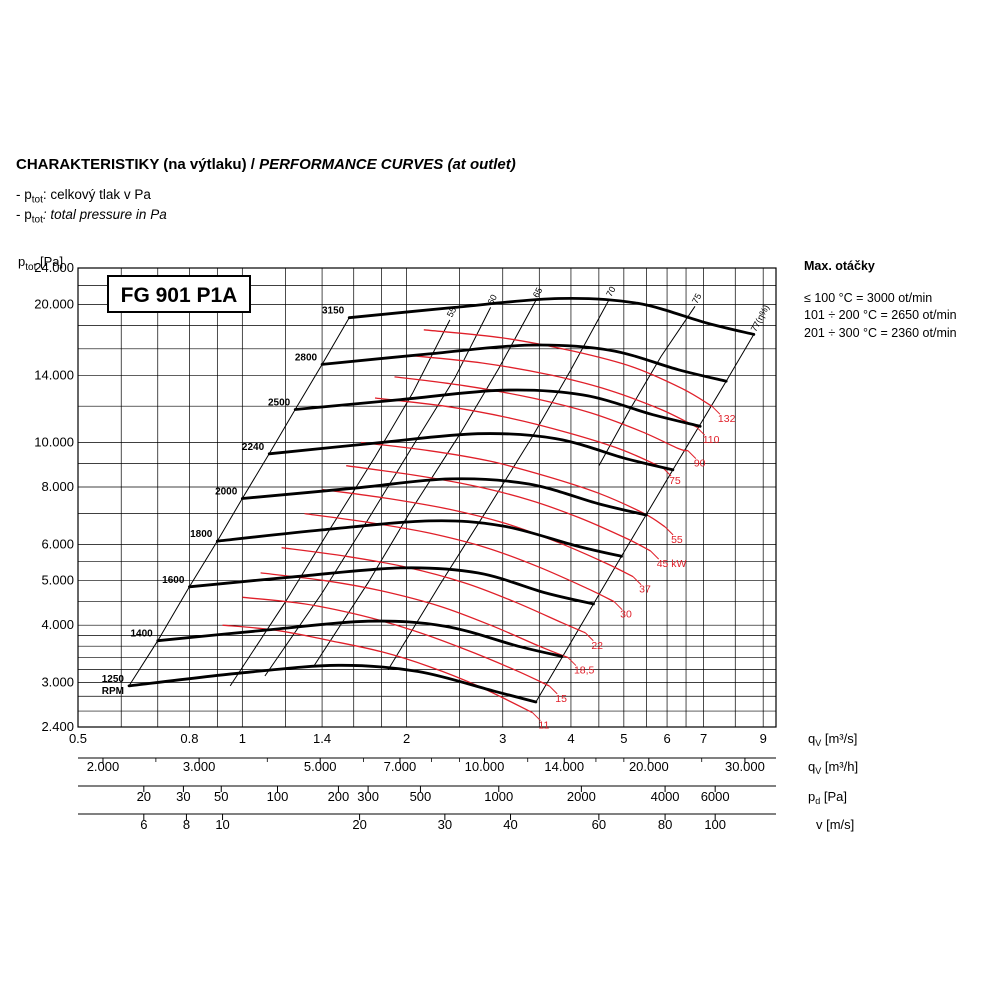 This screenshot has width=1000, height=1000. I want to click on x-tick-label: 0.8, so click(189, 738).